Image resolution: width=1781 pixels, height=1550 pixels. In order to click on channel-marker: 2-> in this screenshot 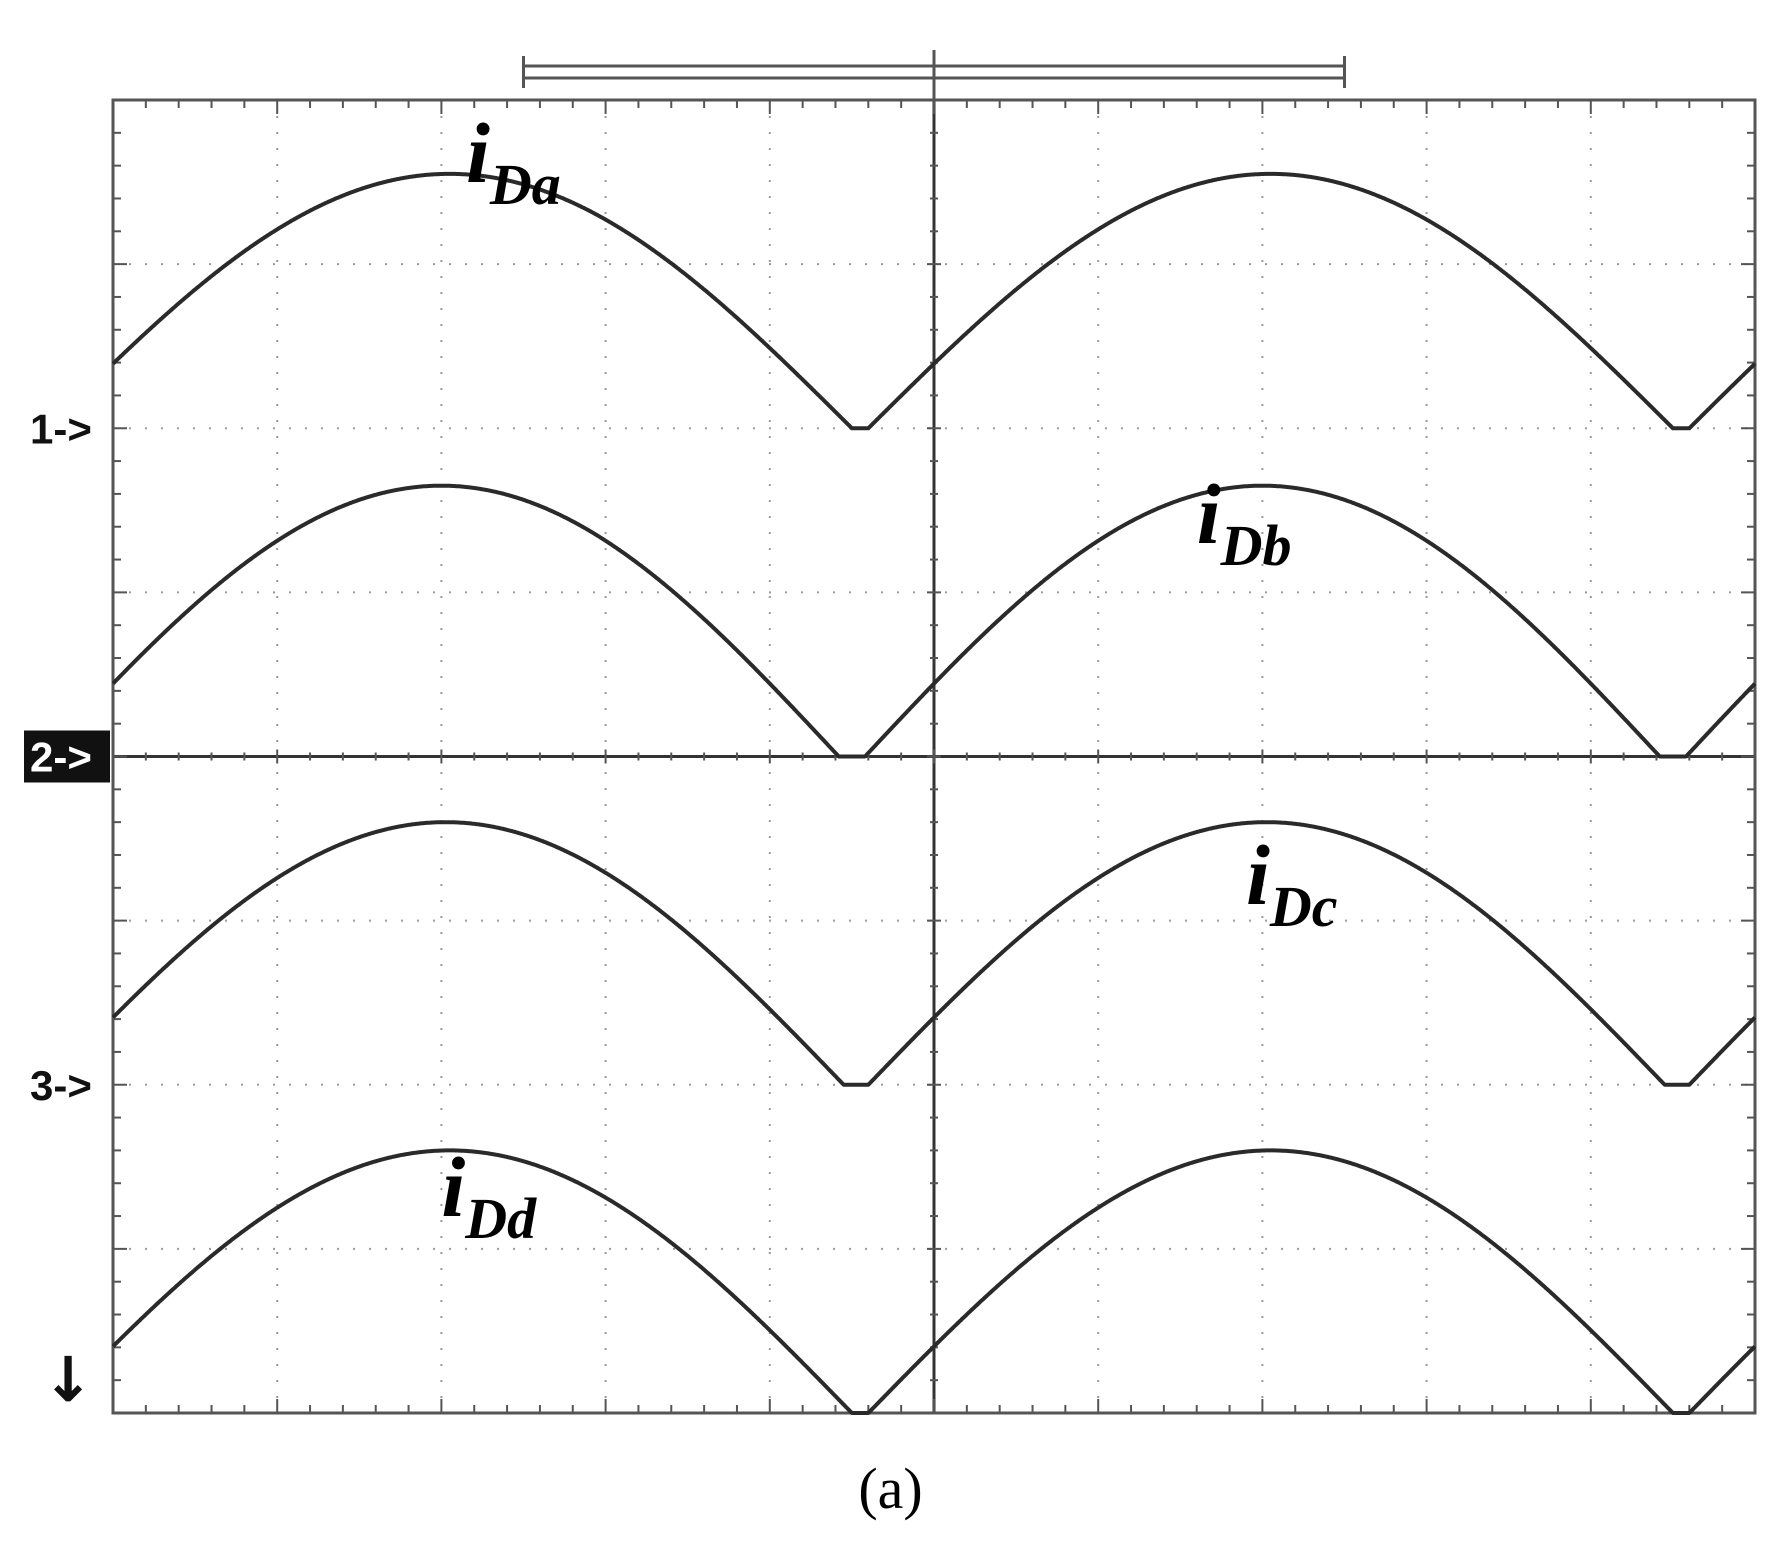, I will do `click(67, 756)`.